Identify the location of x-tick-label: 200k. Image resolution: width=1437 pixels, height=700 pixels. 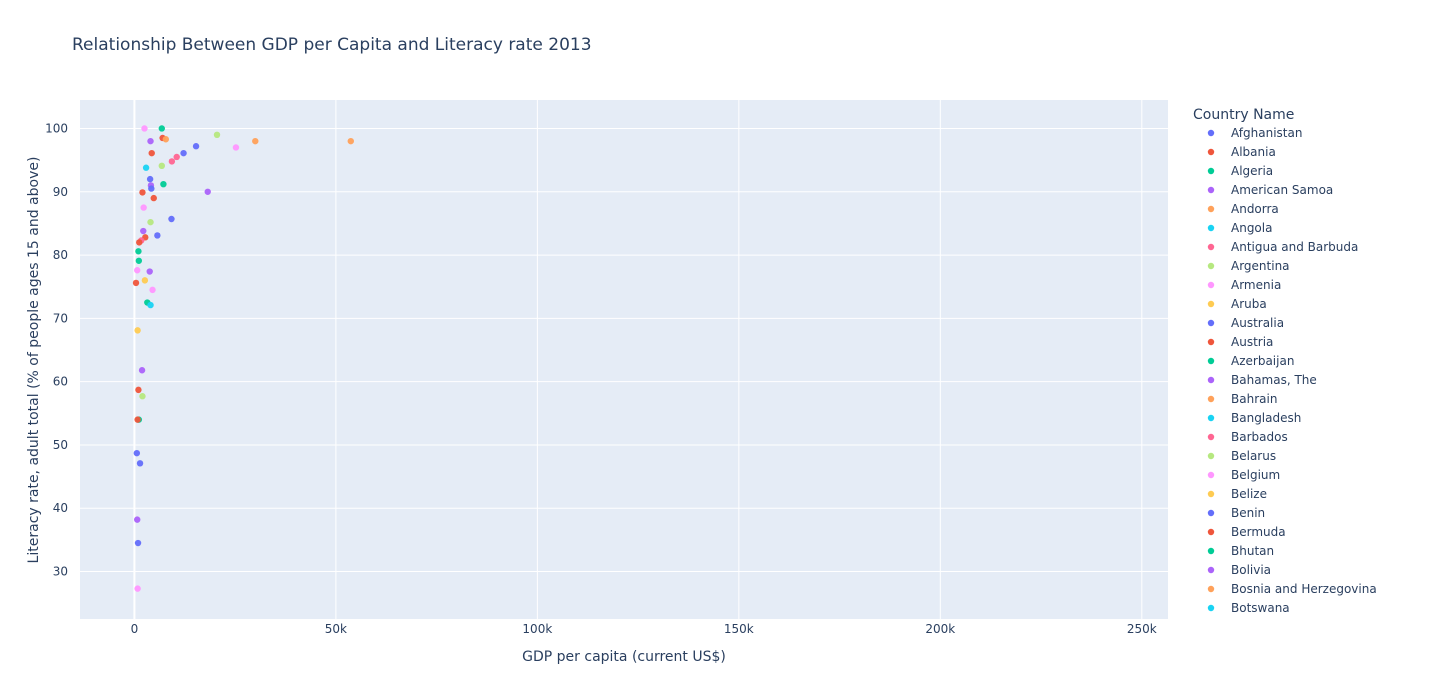
(940, 629).